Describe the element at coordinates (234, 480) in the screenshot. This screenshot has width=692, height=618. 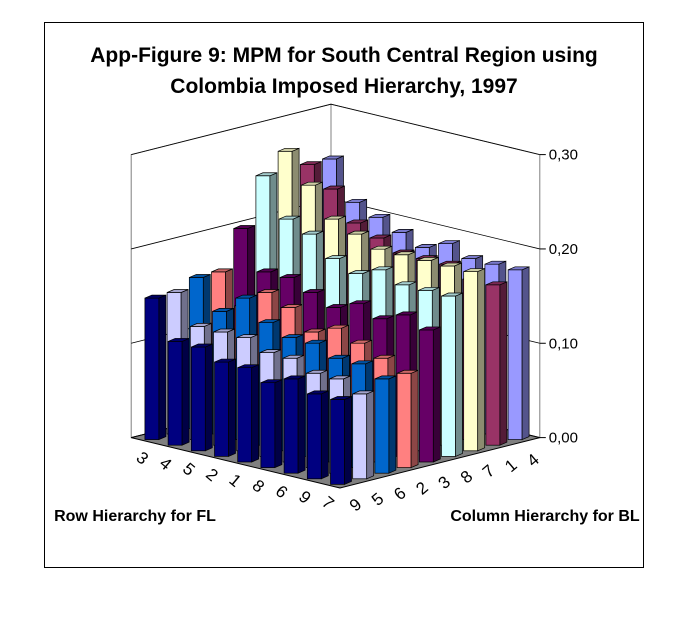
I see `row-tick-label: 1` at that location.